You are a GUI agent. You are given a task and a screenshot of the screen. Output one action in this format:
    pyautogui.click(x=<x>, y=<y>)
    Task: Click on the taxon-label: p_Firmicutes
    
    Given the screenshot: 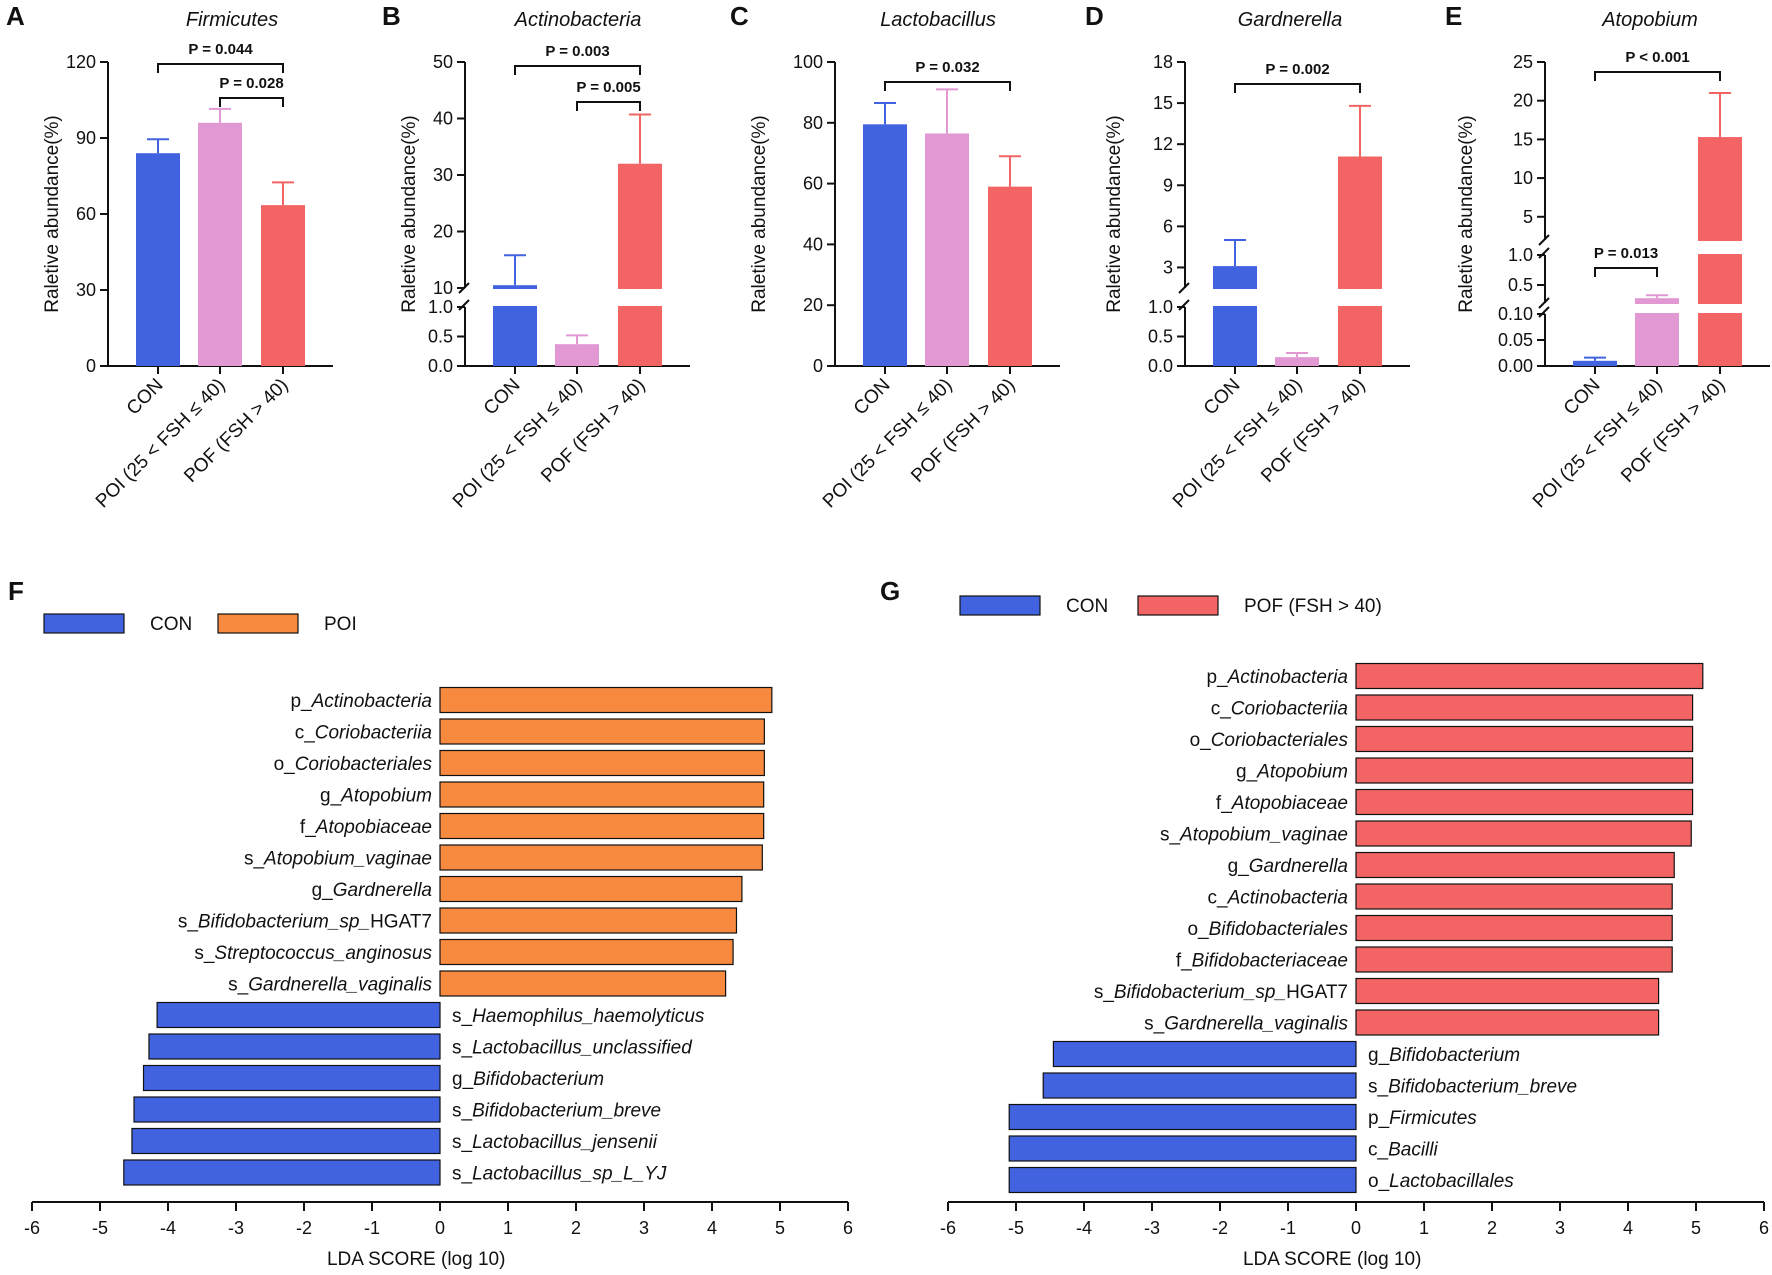 What is the action you would take?
    pyautogui.click(x=1422, y=1118)
    